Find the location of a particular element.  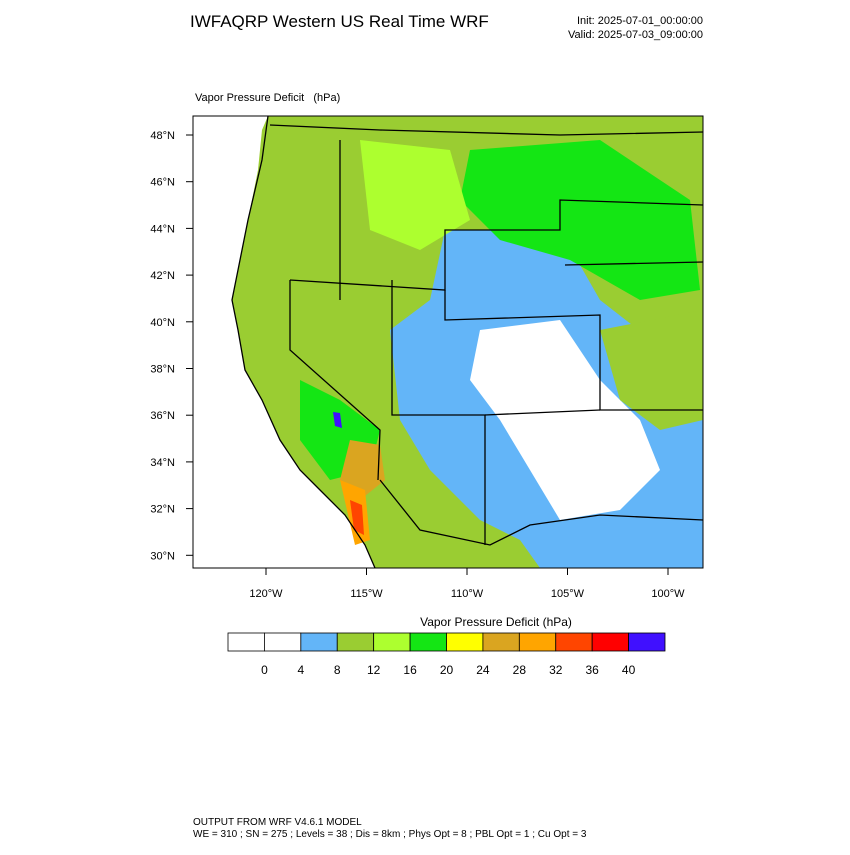

vpd-red is located at coordinates (357, 517).